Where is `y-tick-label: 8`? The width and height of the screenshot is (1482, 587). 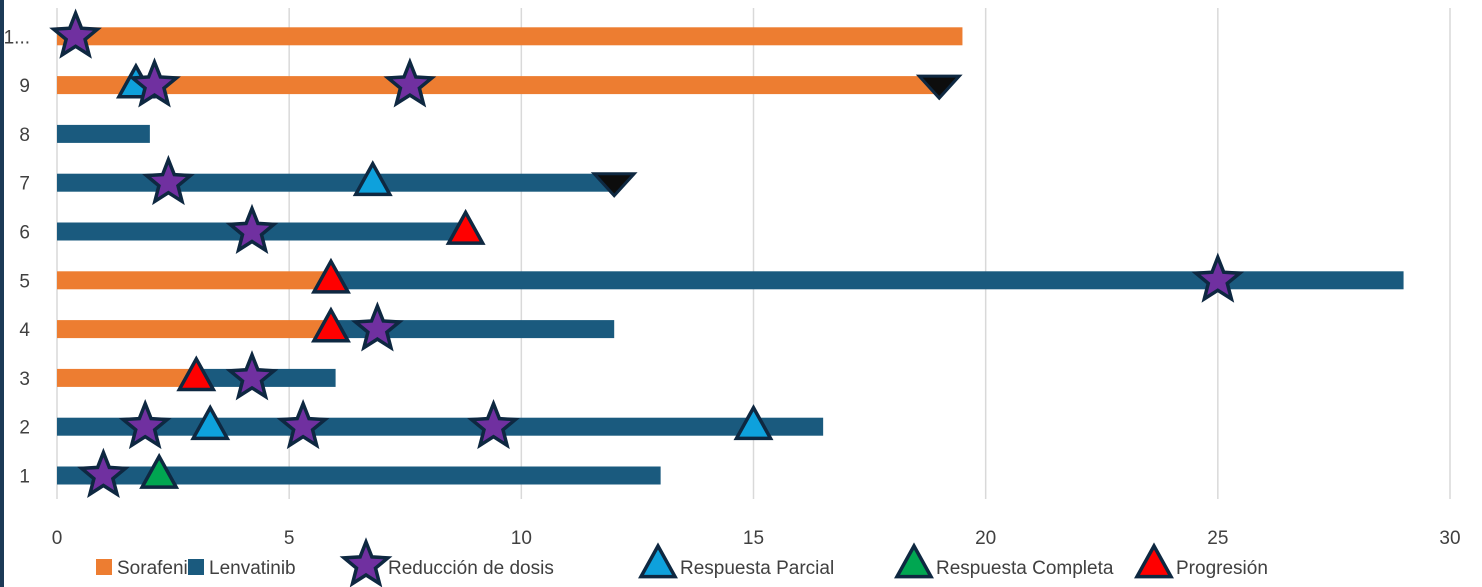 y-tick-label: 8 is located at coordinates (24, 135).